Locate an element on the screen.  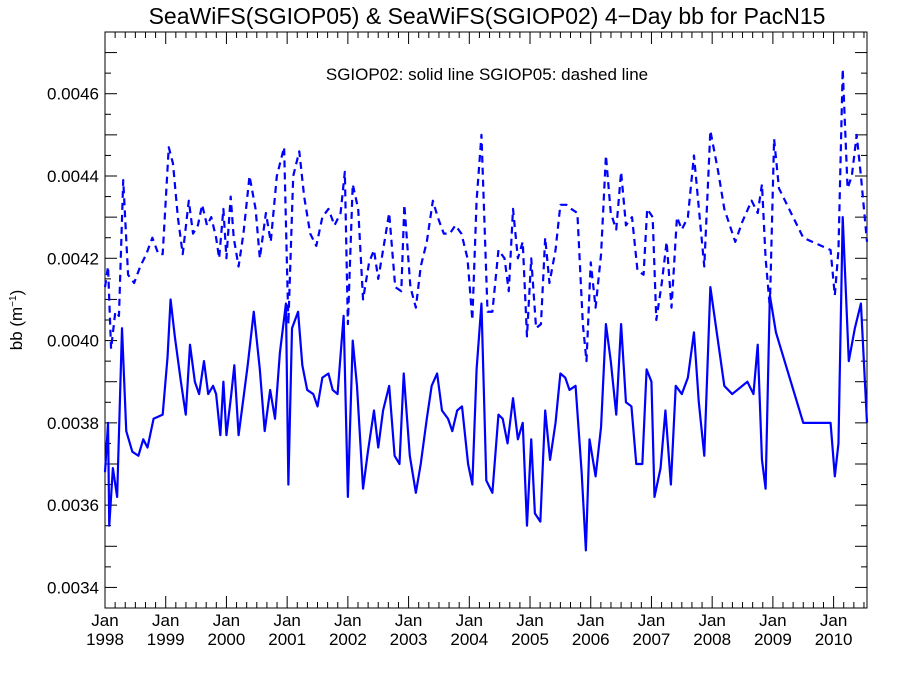
x-tick-year-label: 2001 is located at coordinates (287, 639).